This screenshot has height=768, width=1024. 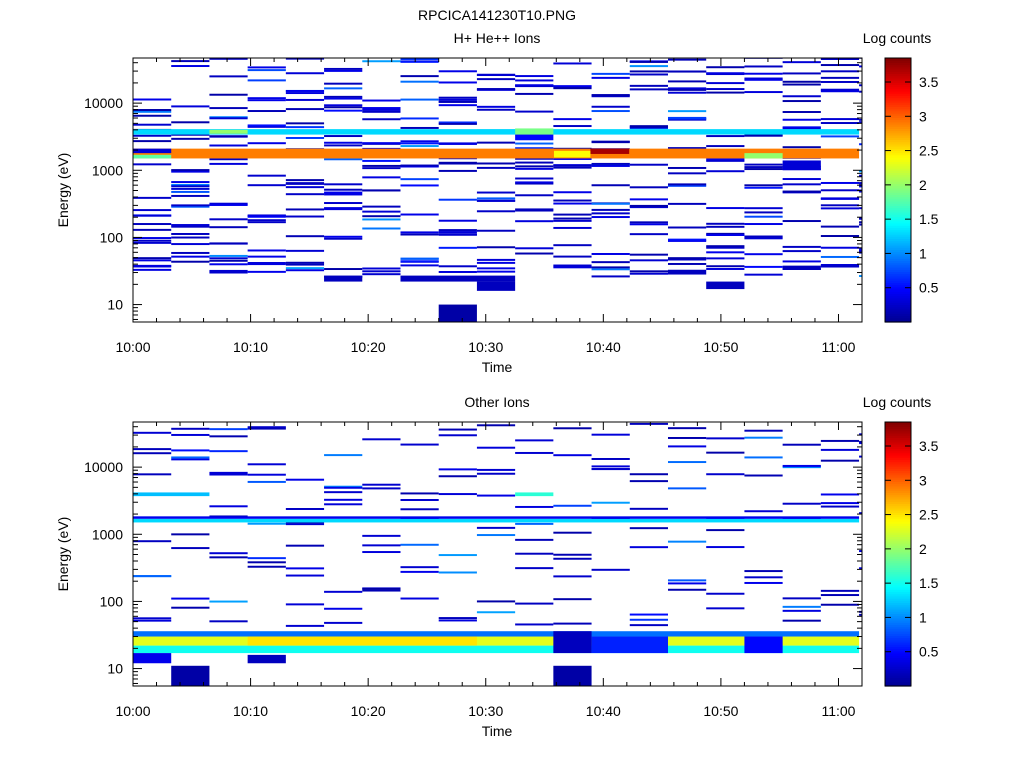 What do you see at coordinates (923, 549) in the screenshot?
I see `colorbar-tick-label: 2` at bounding box center [923, 549].